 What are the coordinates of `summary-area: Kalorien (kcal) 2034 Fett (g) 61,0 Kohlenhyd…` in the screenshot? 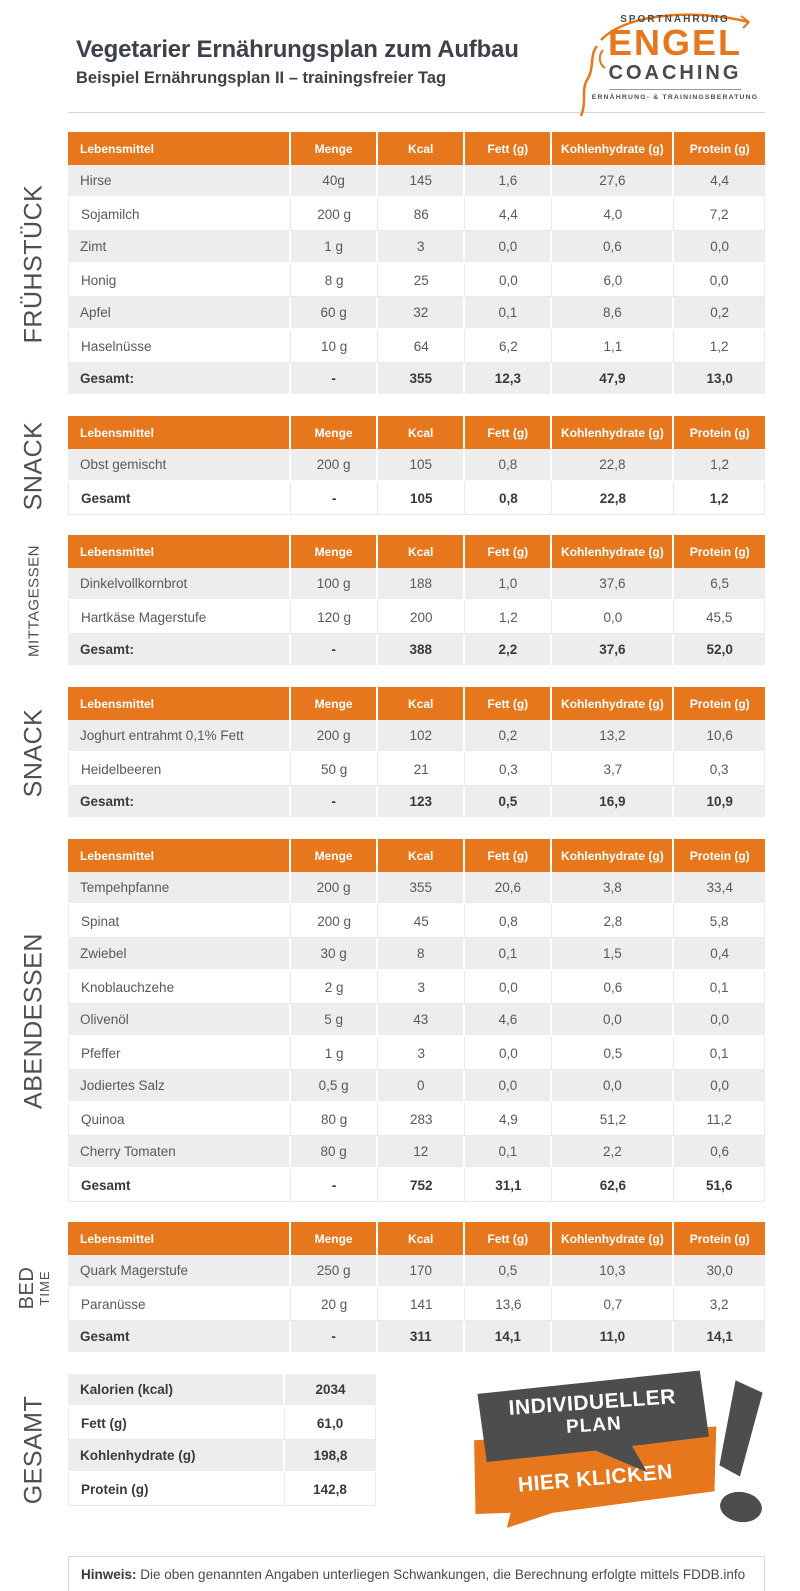 It's located at (416, 1450).